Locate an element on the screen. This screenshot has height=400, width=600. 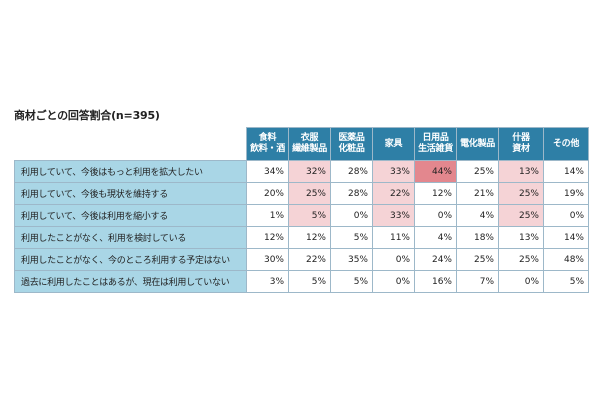
row-label: 利用したことがなく、今のところ利用する予定はない is located at coordinates (130, 259).